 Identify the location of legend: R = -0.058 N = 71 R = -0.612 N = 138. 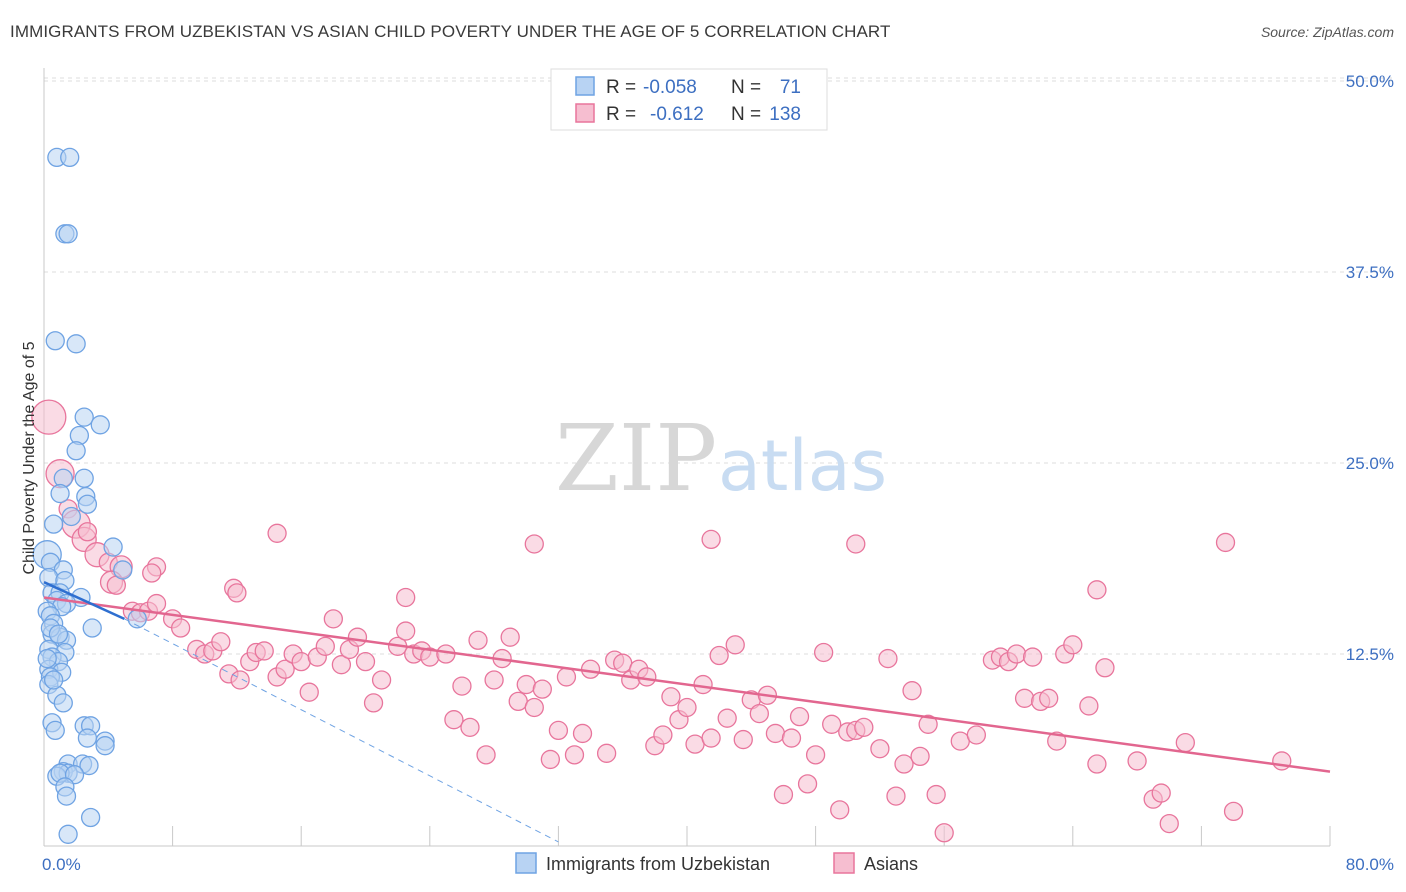
(689, 99).